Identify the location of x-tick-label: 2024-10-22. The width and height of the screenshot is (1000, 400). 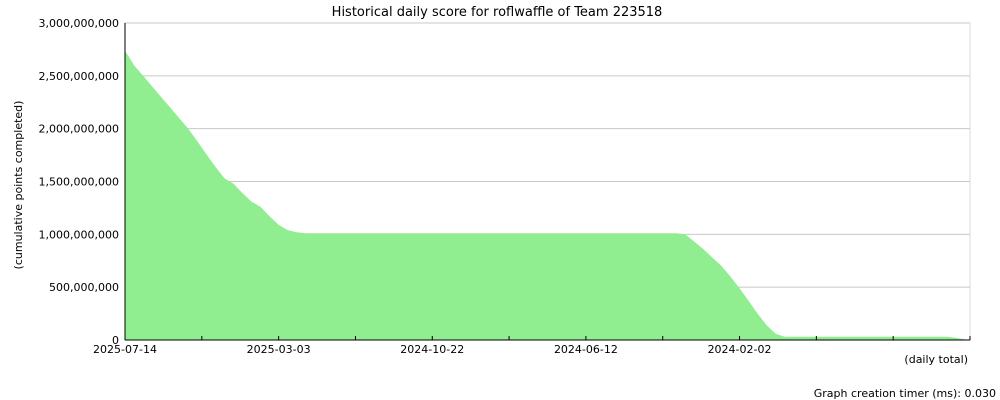
(432, 349).